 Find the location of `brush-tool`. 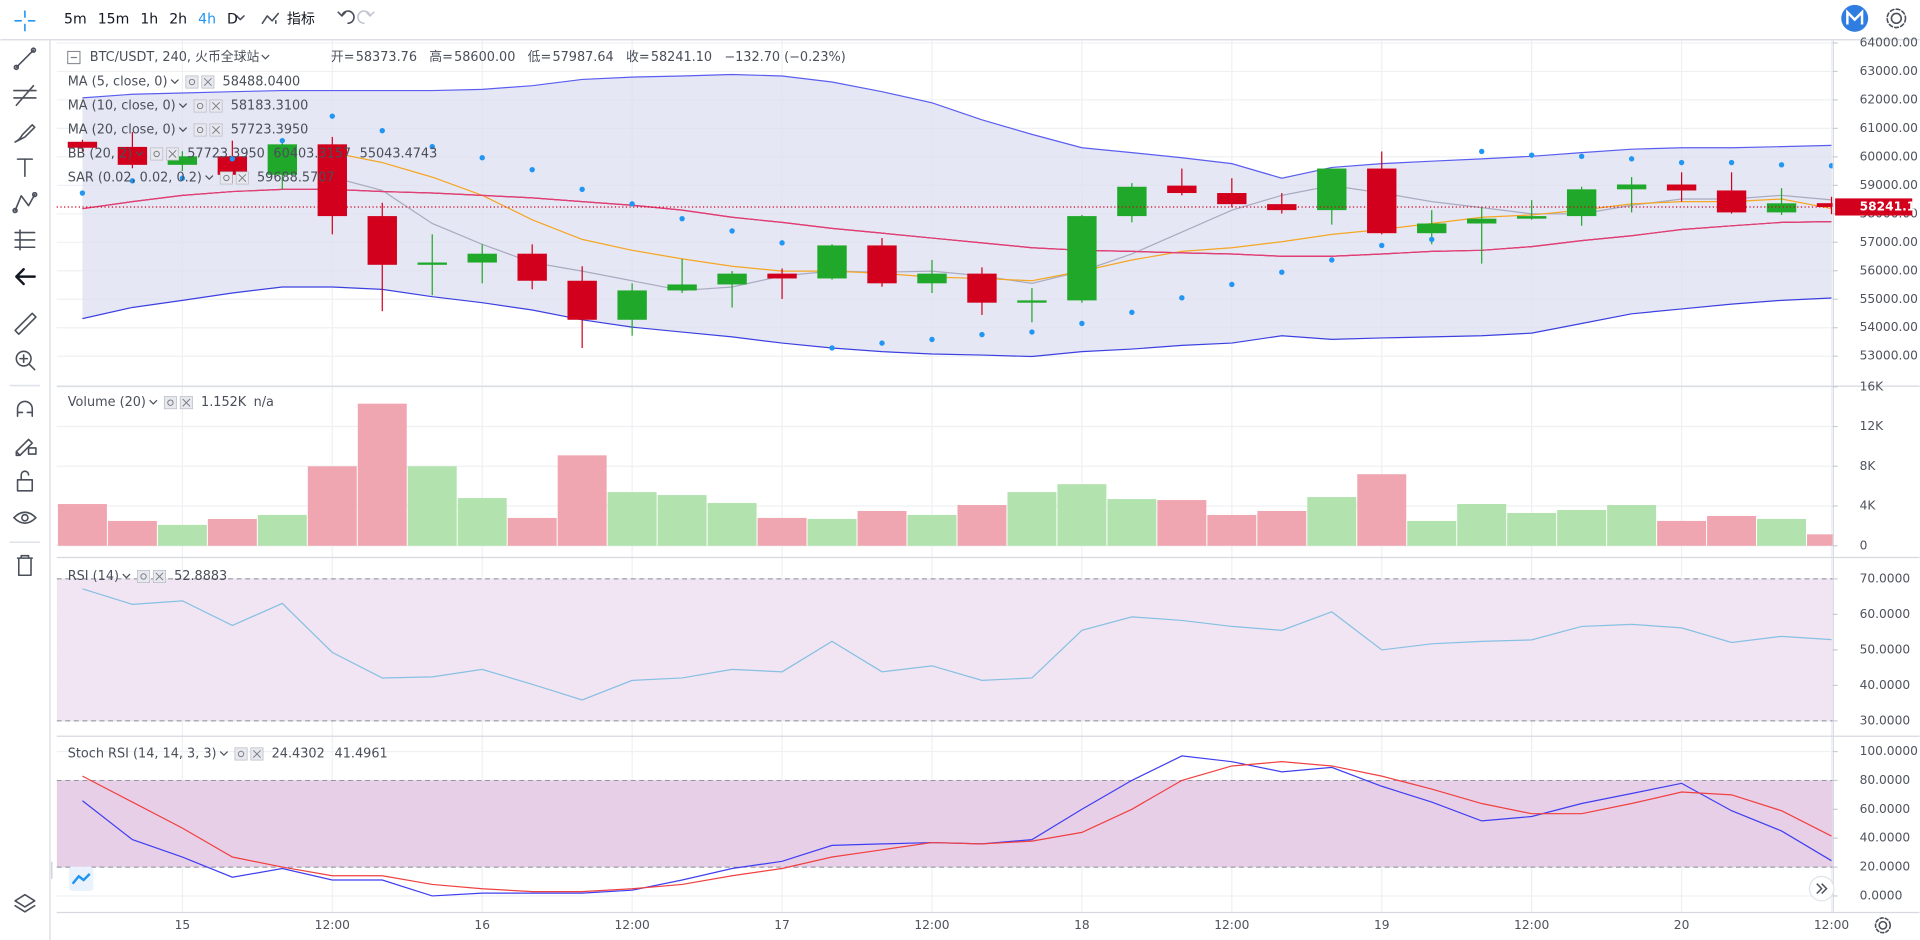

brush-tool is located at coordinates (25, 133).